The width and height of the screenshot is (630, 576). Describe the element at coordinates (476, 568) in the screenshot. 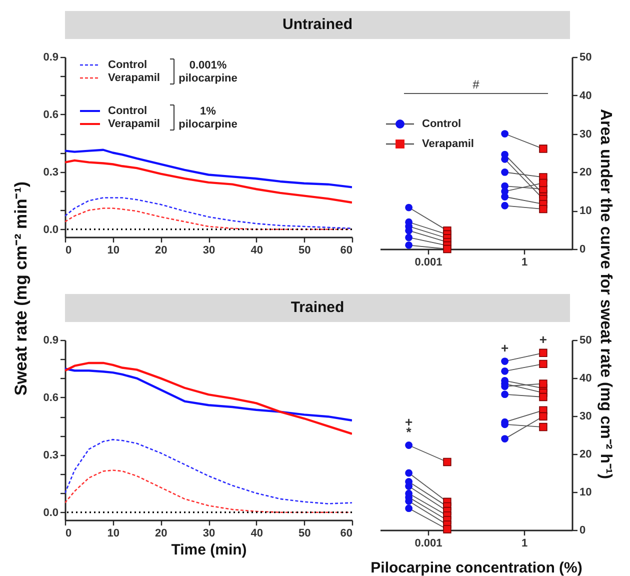

I see `x-axis-title: Pilocarpine concentration (%)` at that location.